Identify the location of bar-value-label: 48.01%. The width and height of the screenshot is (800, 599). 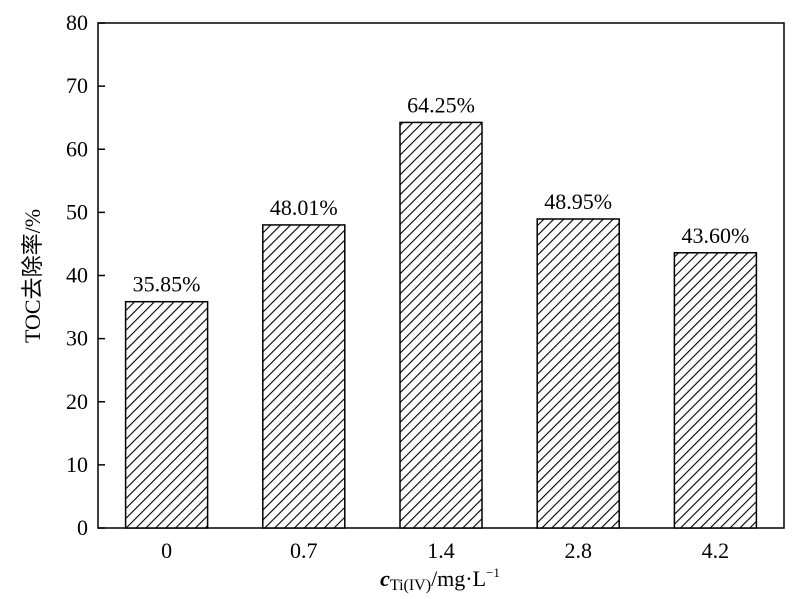
(304, 207).